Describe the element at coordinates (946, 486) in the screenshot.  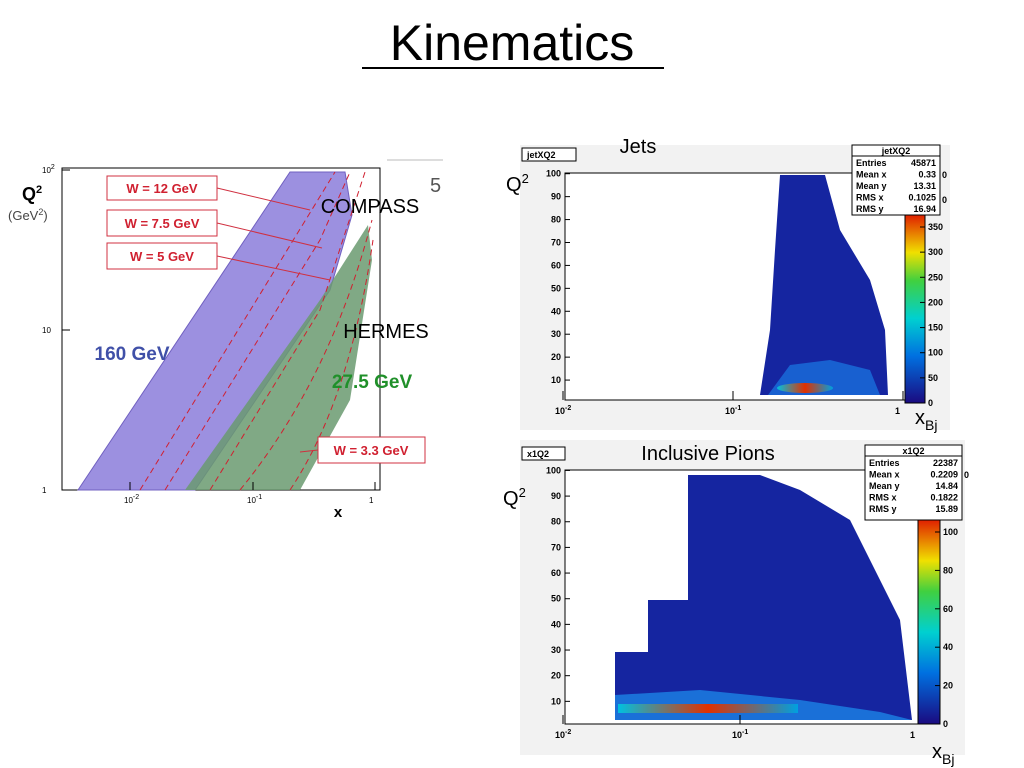
I see `stat-value: 14.84` at that location.